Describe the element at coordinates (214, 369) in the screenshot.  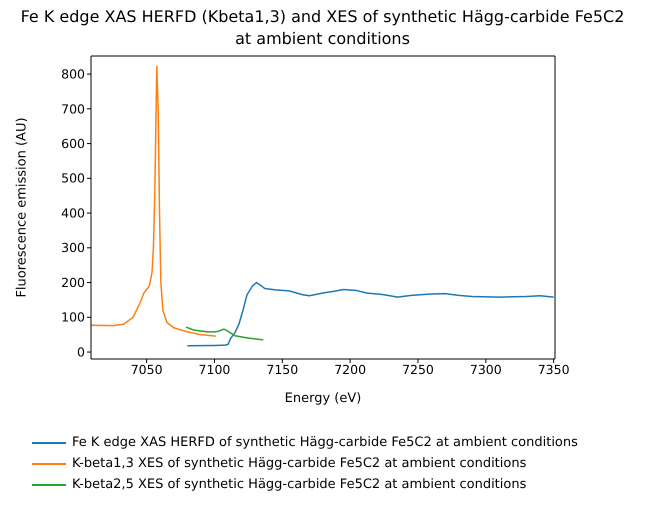
I see `x-tick-label: 7100` at that location.